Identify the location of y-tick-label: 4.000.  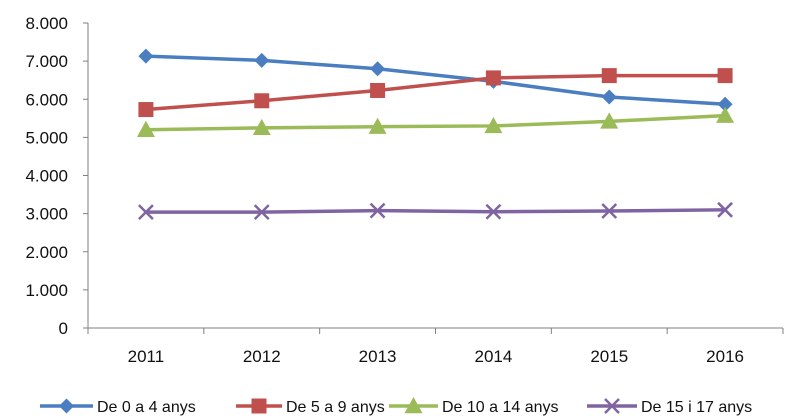
(46, 176).